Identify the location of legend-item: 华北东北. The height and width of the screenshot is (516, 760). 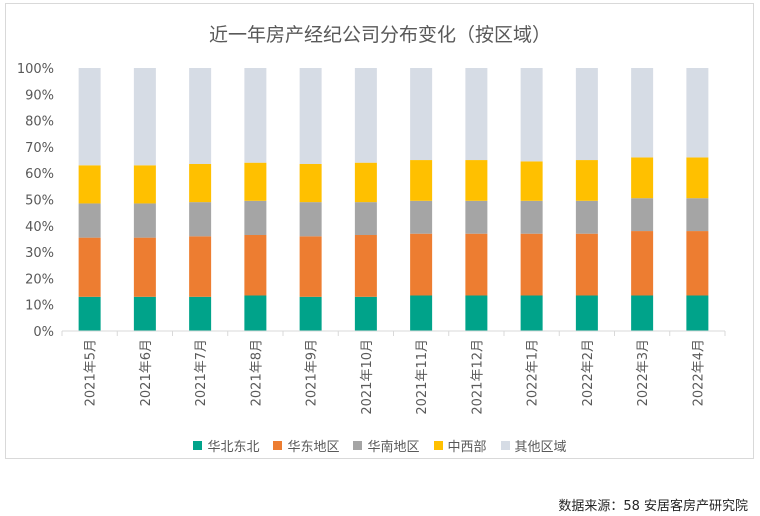
(226, 445).